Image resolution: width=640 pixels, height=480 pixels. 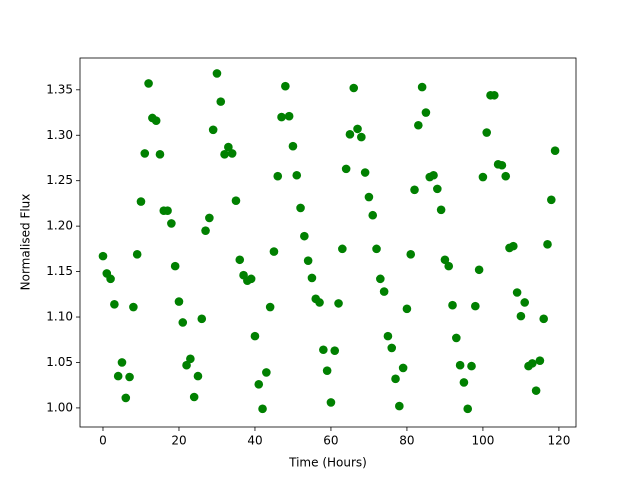 What do you see at coordinates (59, 362) in the screenshot?
I see `y-tick-label: 1.05` at bounding box center [59, 362].